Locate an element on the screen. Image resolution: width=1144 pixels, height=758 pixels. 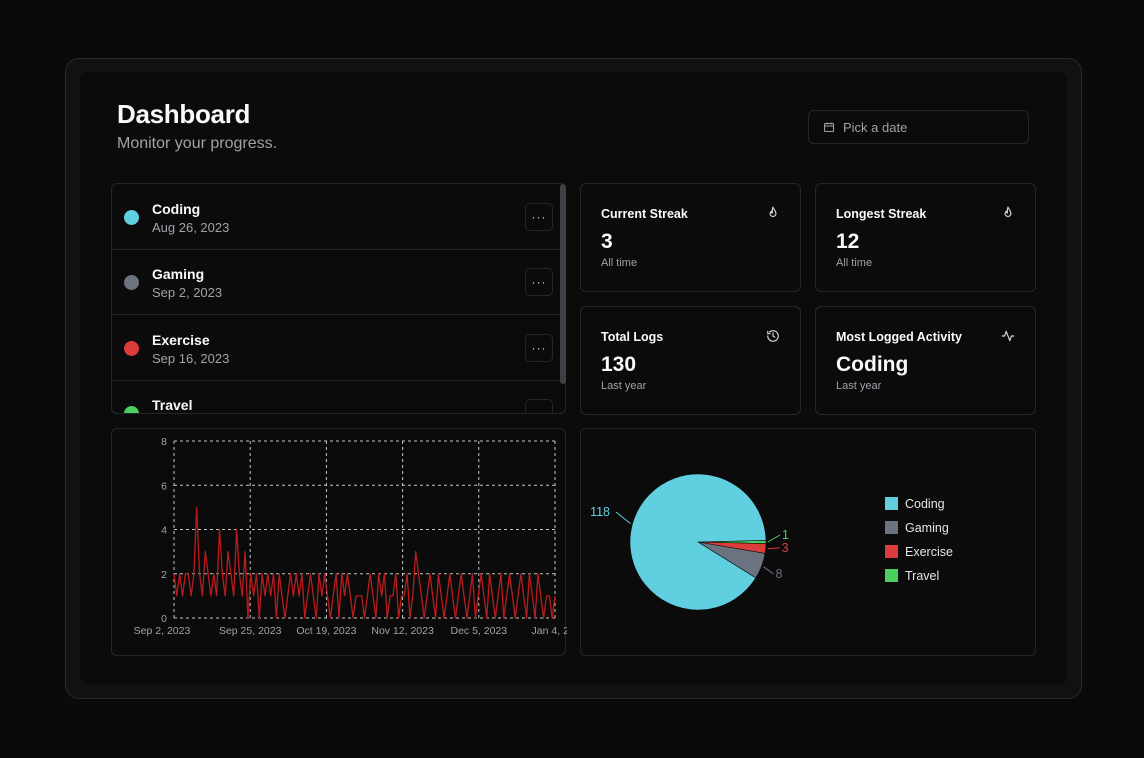
stat-title: Current Streak is located at coordinates (644, 214).